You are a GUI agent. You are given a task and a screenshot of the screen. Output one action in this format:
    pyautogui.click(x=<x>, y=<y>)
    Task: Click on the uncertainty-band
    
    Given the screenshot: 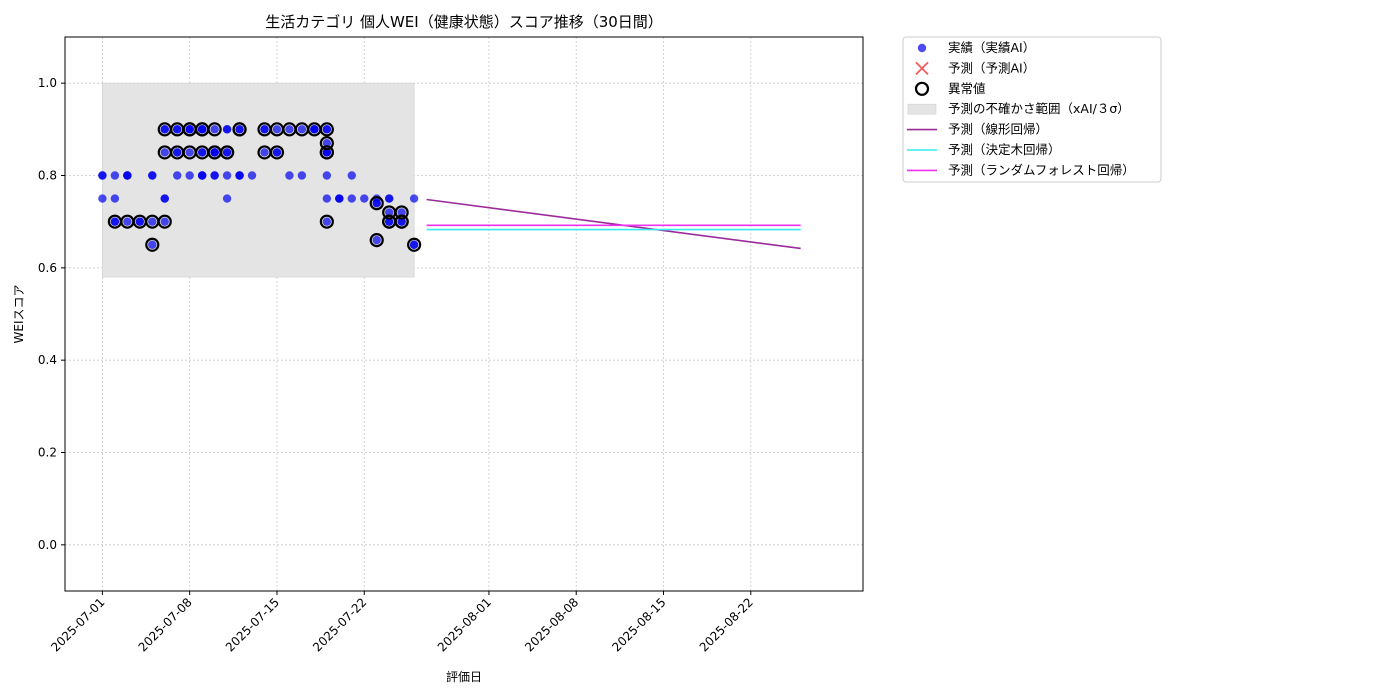 What is the action you would take?
    pyautogui.click(x=258, y=180)
    